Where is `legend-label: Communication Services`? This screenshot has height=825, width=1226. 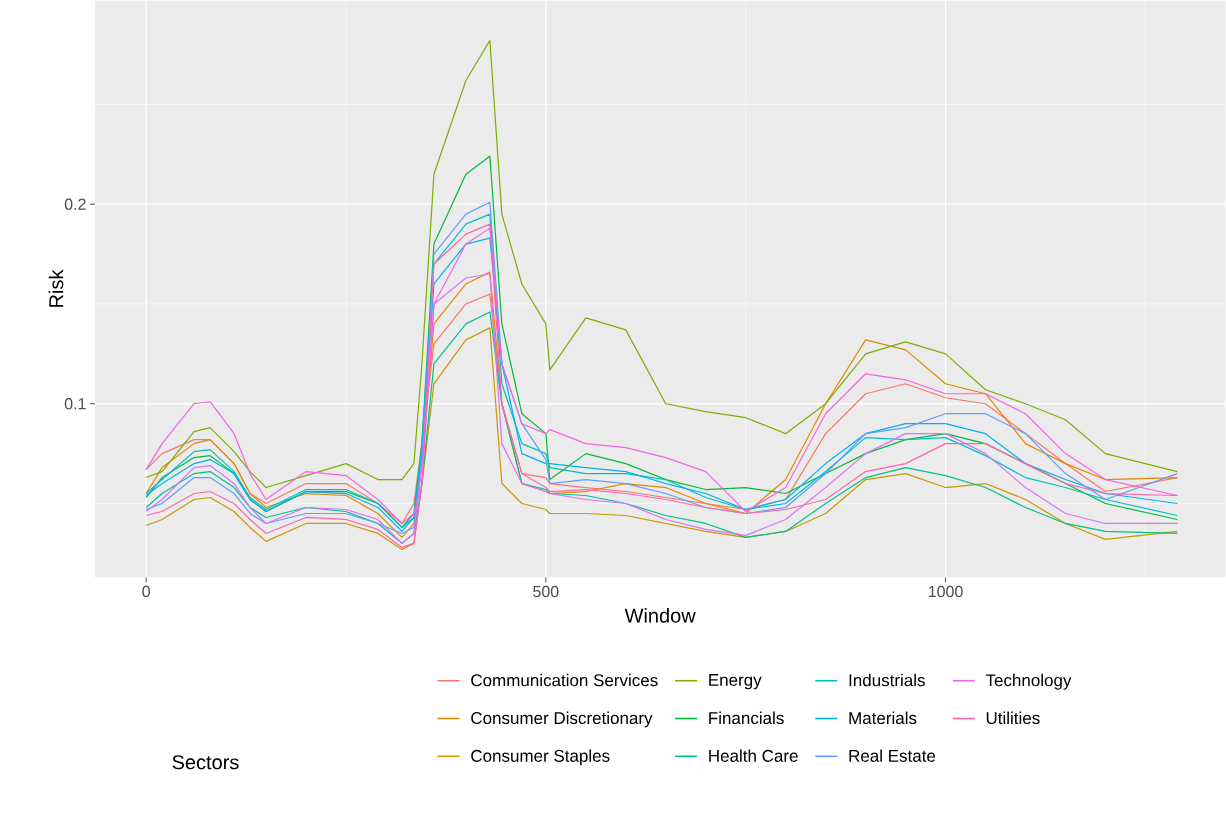 legend-label: Communication Services is located at coordinates (564, 680).